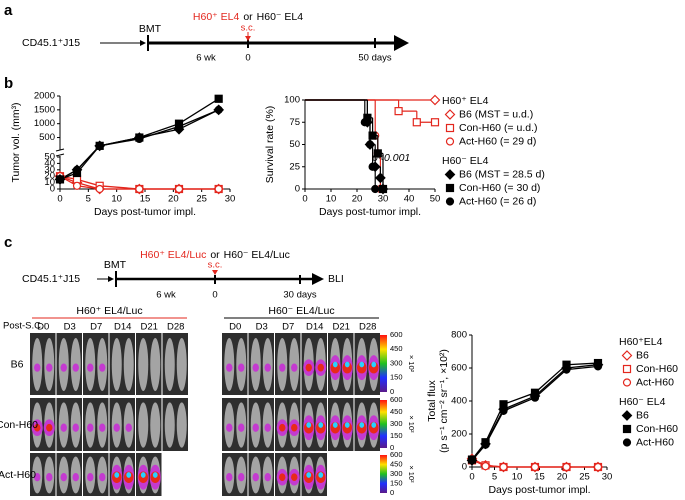 This screenshot has width=685, height=500. Describe the element at coordinates (584, 477) in the screenshot. I see `x-tick-label: 25` at that location.